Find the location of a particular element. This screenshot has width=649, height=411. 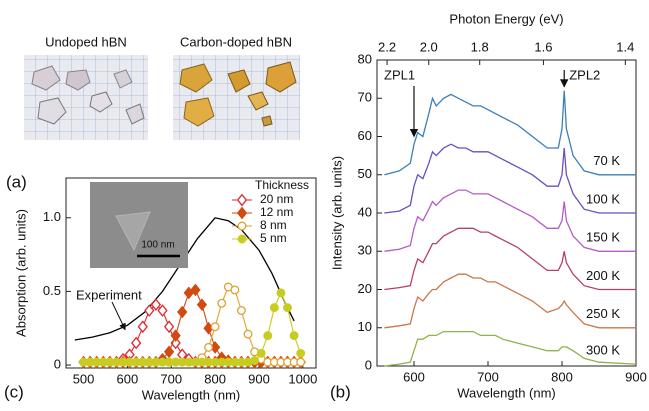

series-label: 150 K is located at coordinates (603, 237).